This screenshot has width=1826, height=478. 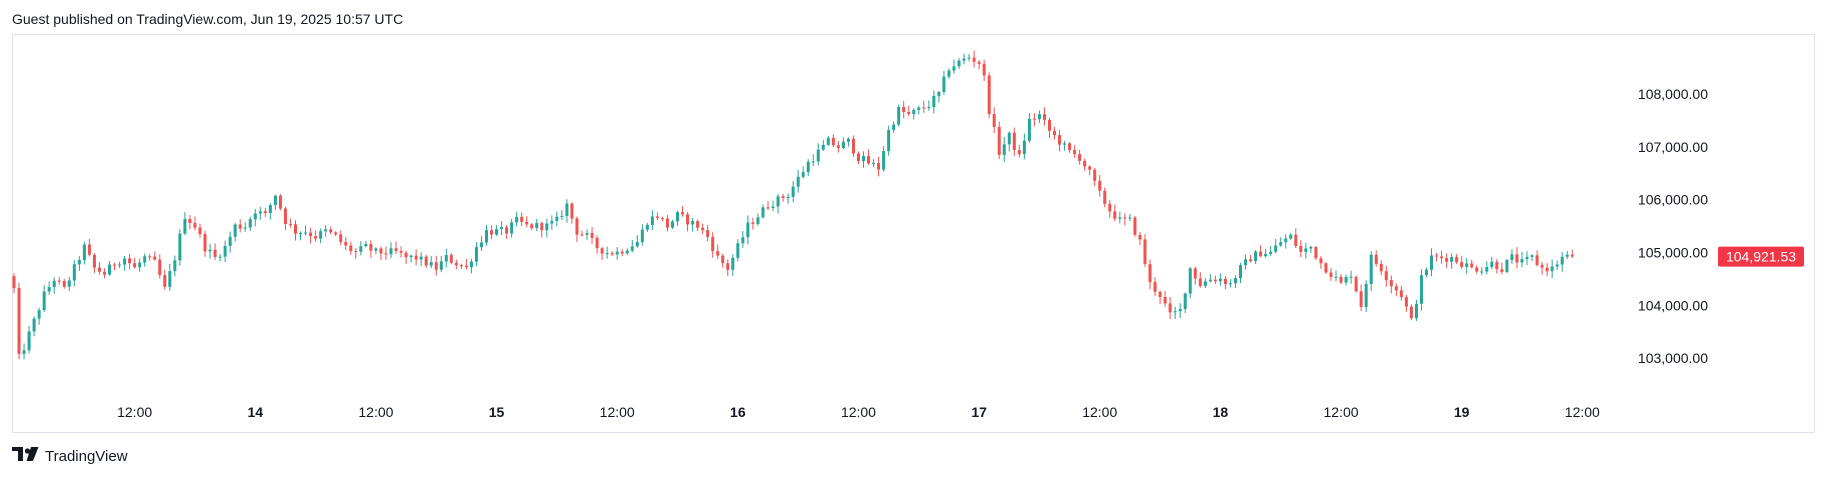 I want to click on last-price-marker: 104,921.53, so click(x=1761, y=256).